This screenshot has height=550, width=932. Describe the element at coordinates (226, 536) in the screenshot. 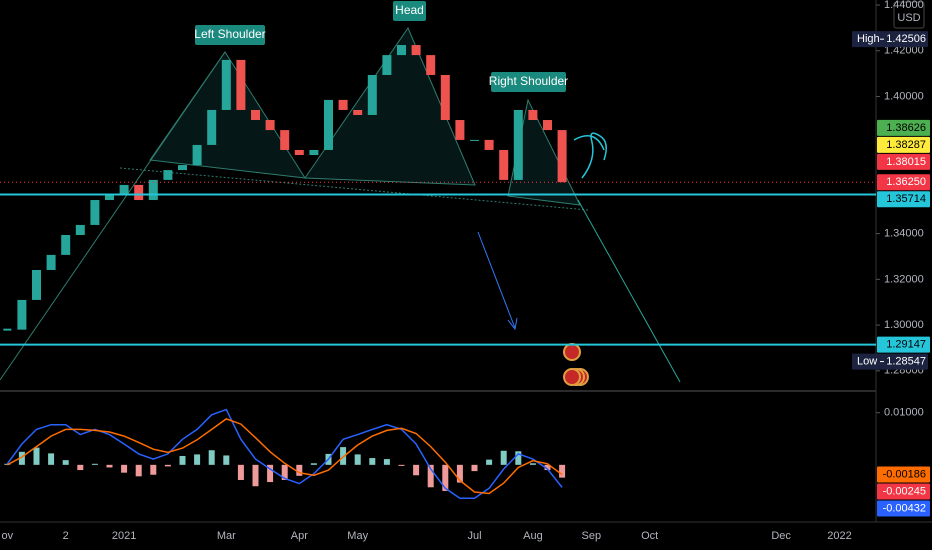

I see `x-tick-label: Mar` at that location.